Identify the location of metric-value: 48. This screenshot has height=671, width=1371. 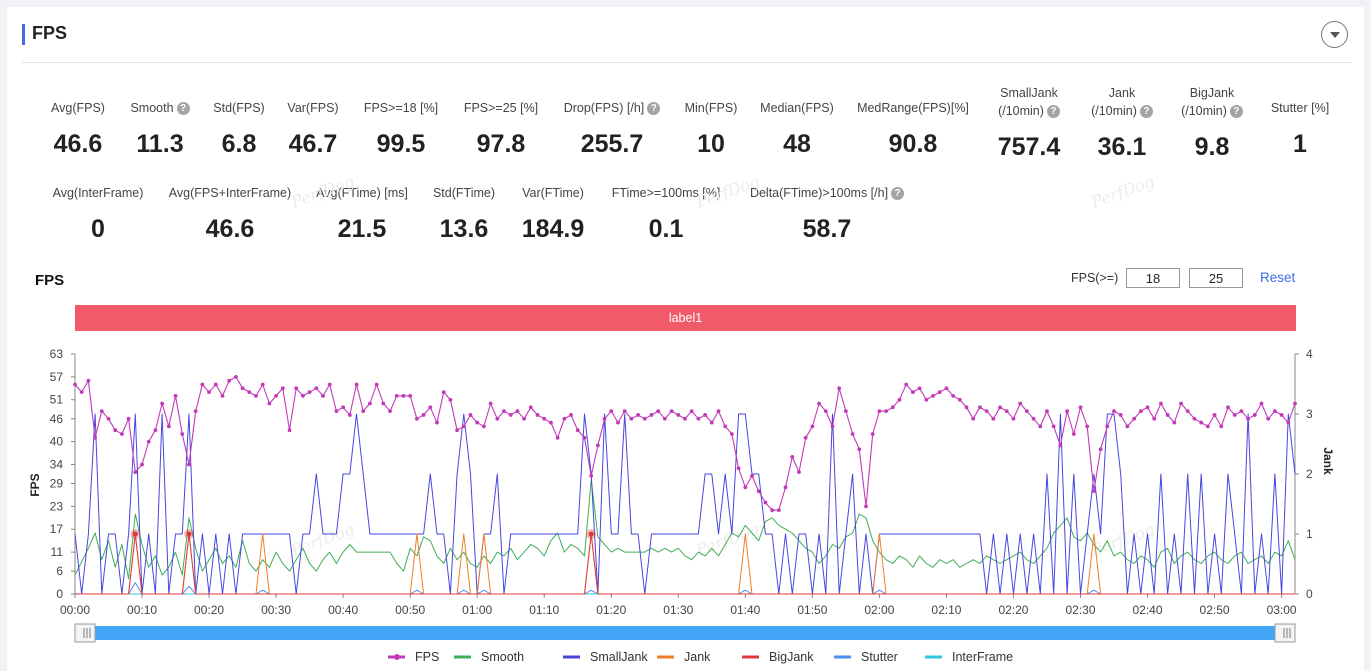
(797, 144).